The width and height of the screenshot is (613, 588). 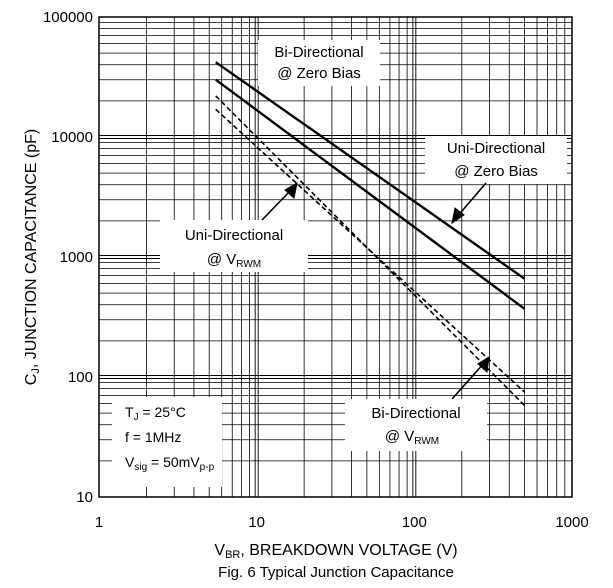 I want to click on y-tick-label: 10000, so click(x=72, y=137).